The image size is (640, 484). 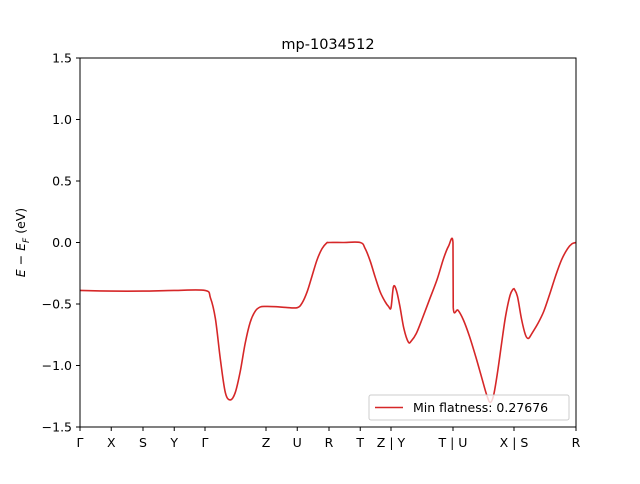 I want to click on x-tick-label-1: X, so click(x=111, y=442).